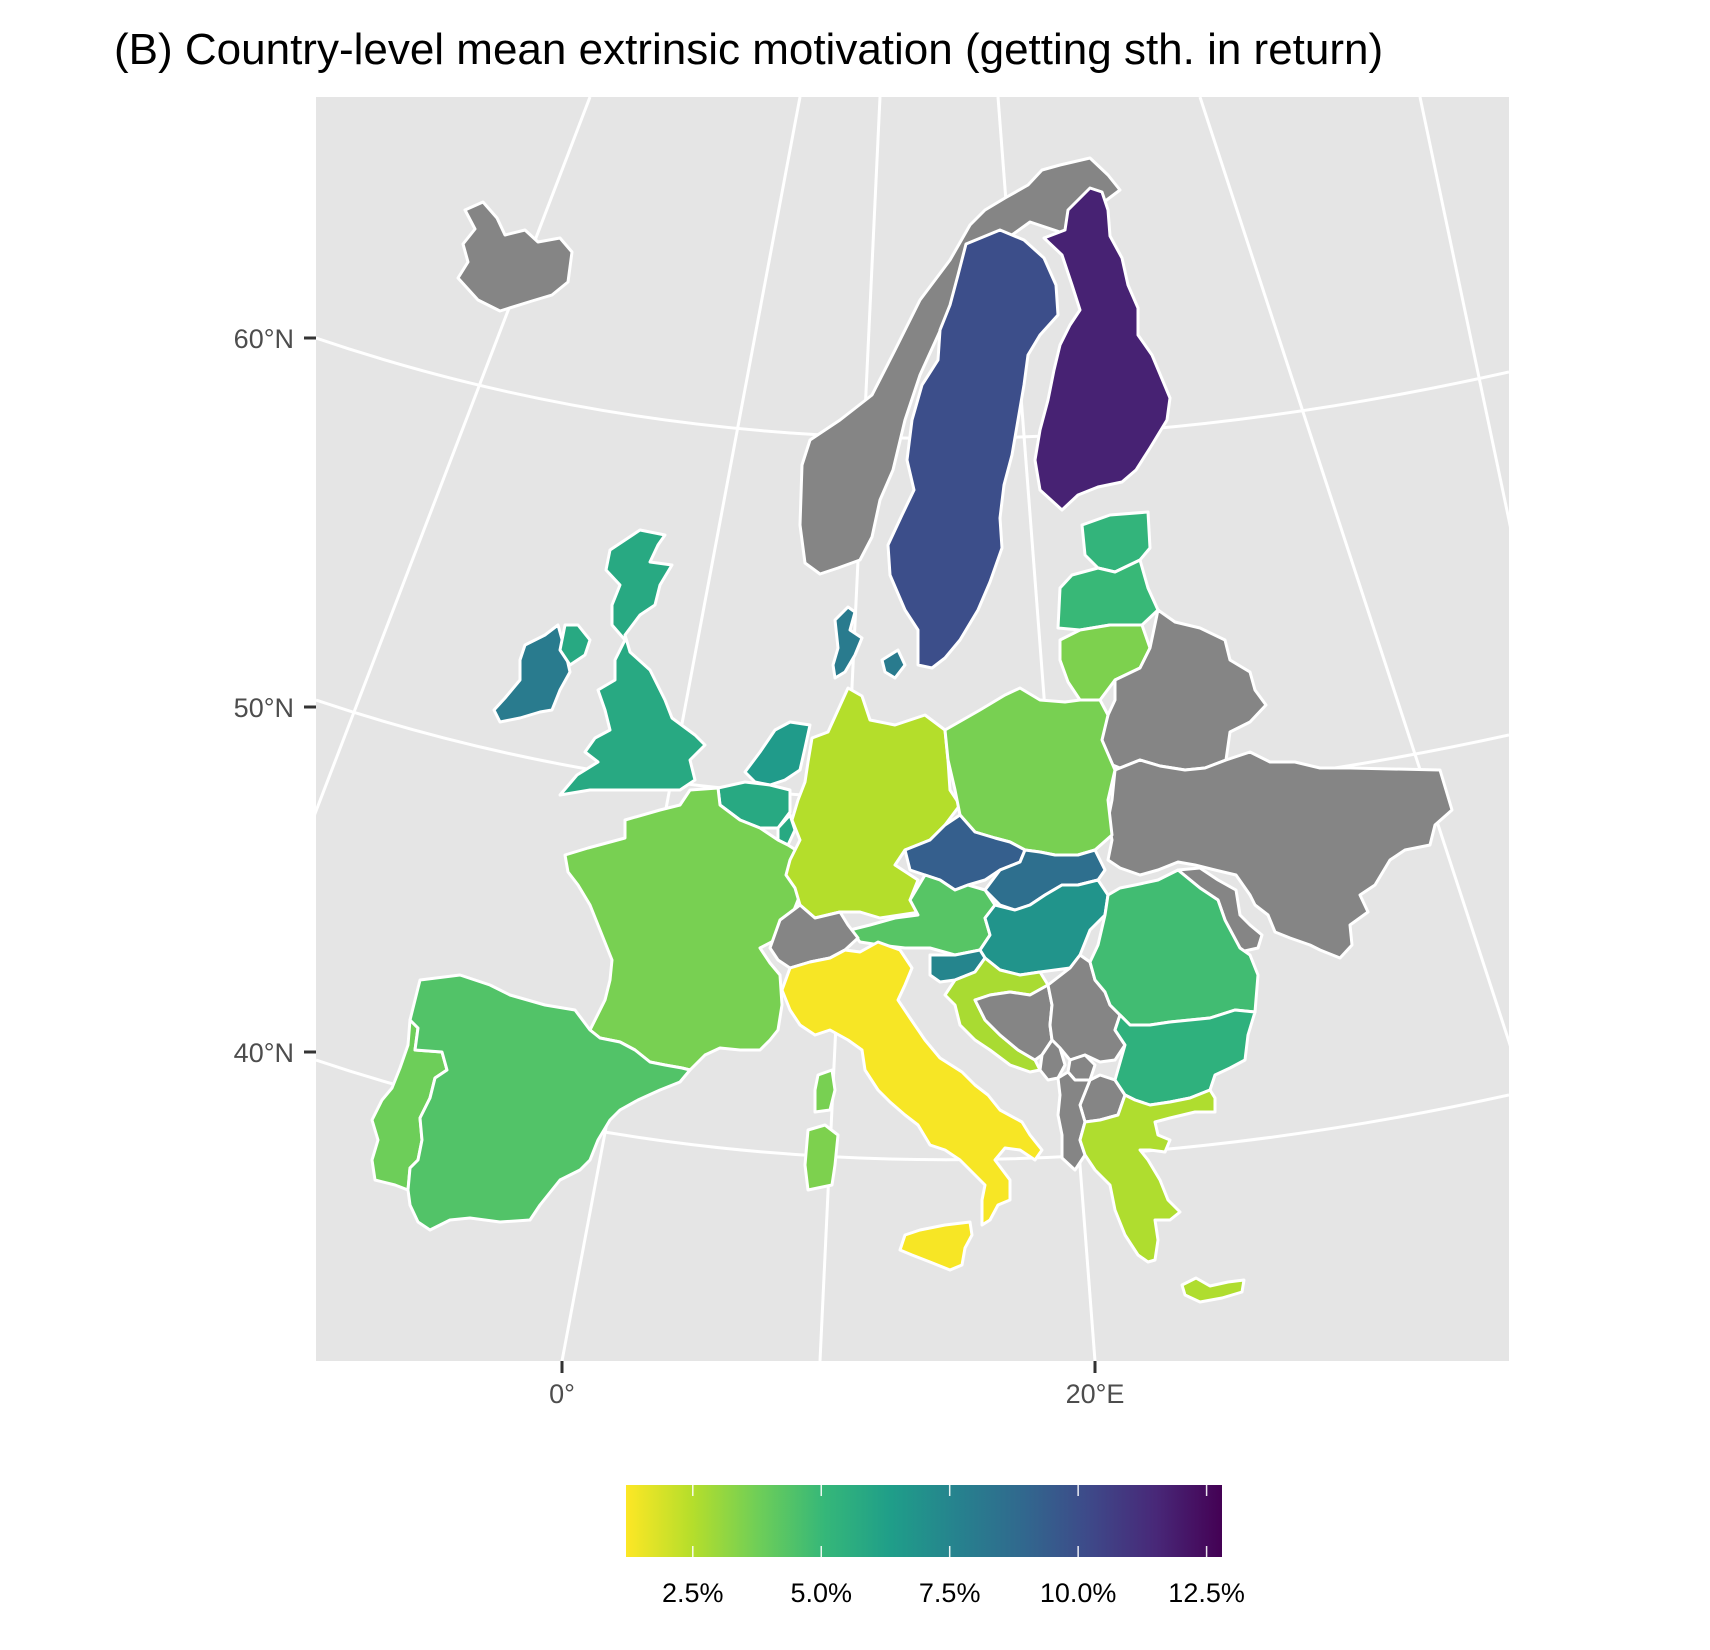 This screenshot has height=1650, width=1710. What do you see at coordinates (264, 339) in the screenshot?
I see `lat-label-60: 60°N` at bounding box center [264, 339].